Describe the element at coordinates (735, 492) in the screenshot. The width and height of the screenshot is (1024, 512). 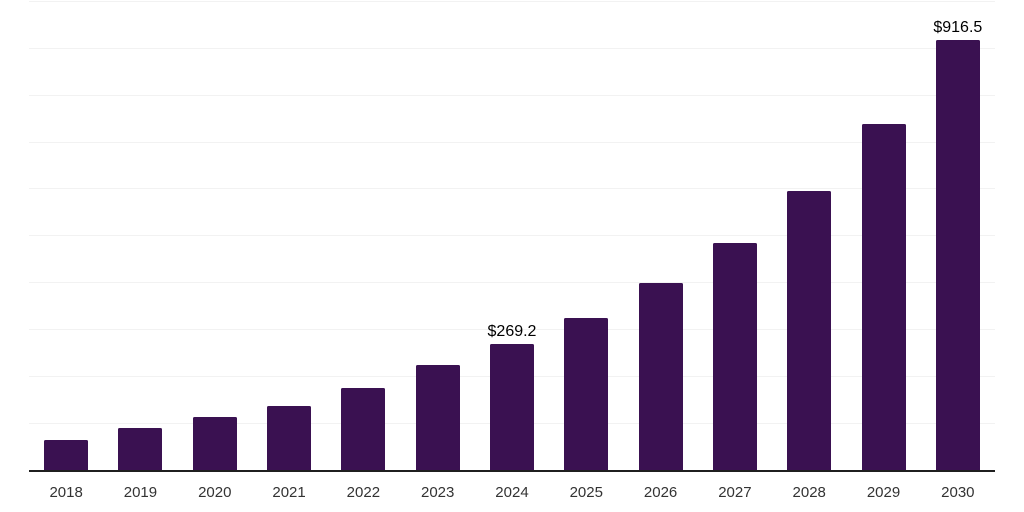
I see `x-tick-2027: 2027` at that location.